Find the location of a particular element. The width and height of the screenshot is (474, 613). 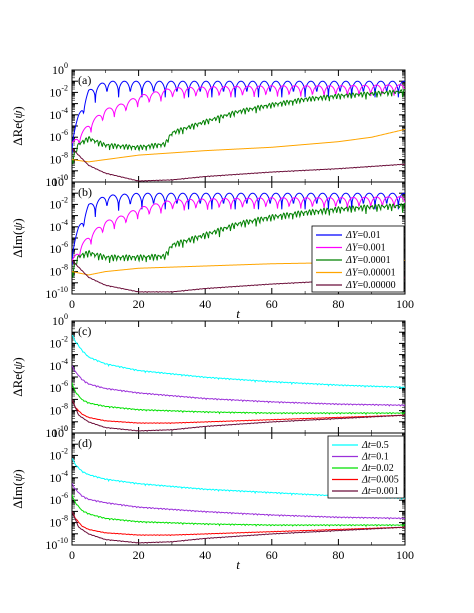

panel-b-ylabel-suffix: ) is located at coordinates (17, 220).